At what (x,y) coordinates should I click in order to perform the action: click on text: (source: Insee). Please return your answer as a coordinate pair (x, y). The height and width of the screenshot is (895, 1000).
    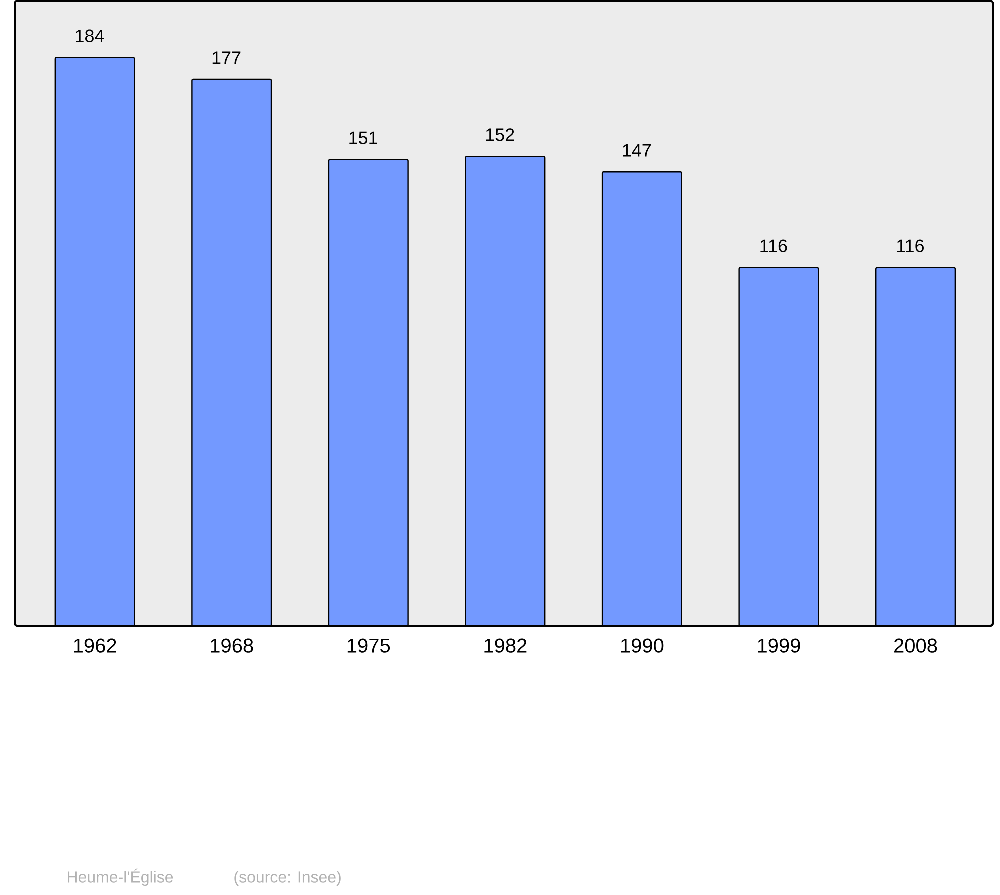
    Looking at the image, I should click on (287, 878).